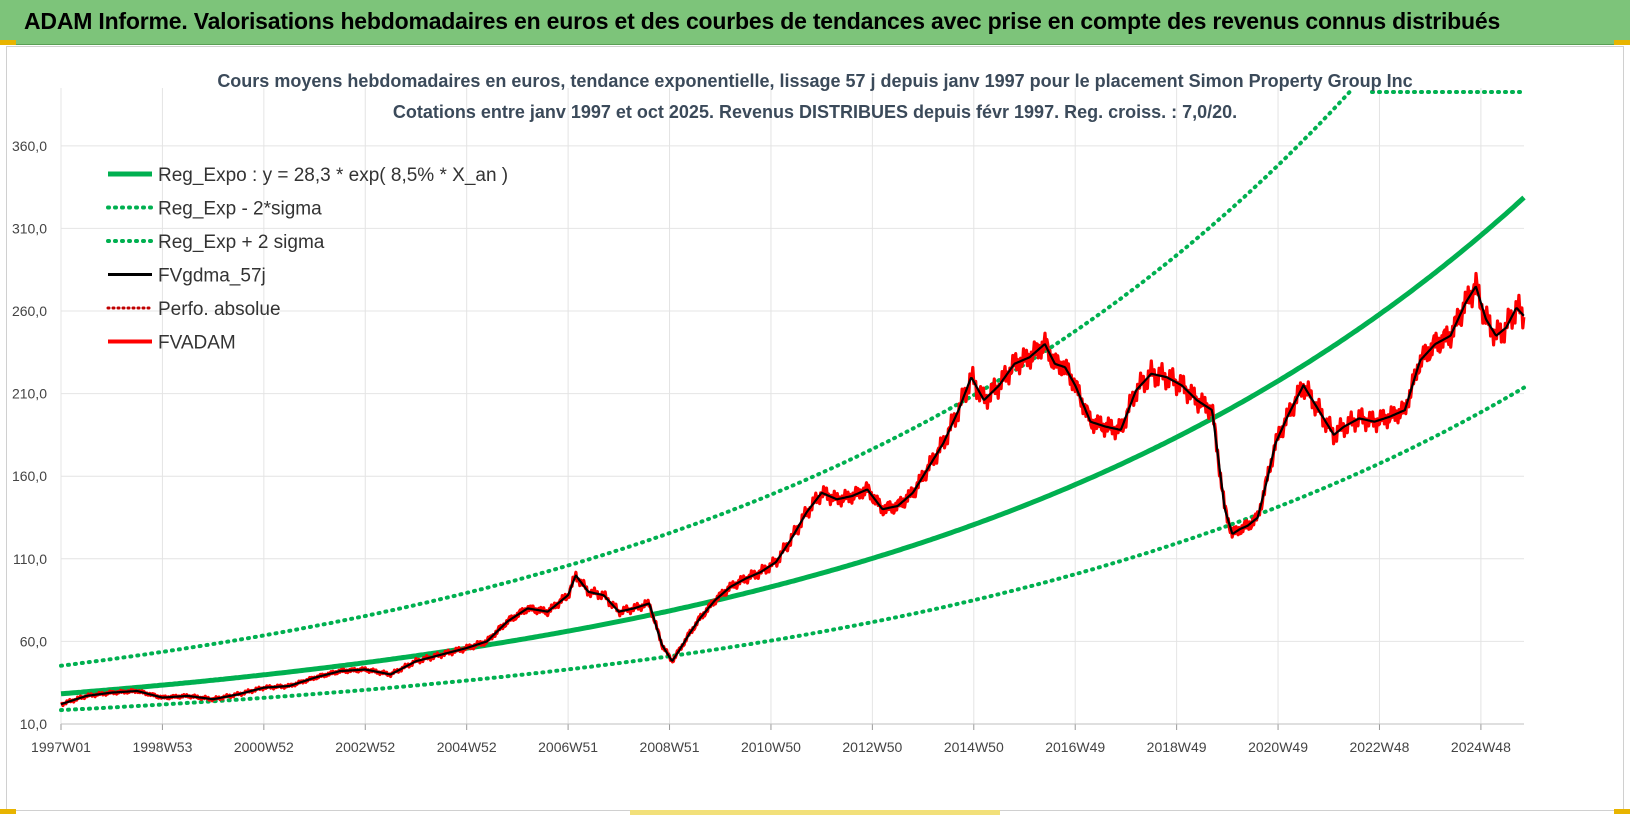 This screenshot has height=815, width=1630. I want to click on y-tick-label: 360,0, so click(29, 146).